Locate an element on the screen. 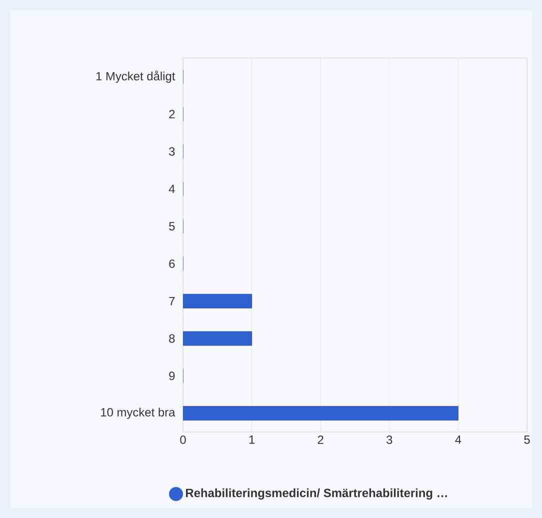  y-tick-label: 10 mycket bra is located at coordinates (138, 413).